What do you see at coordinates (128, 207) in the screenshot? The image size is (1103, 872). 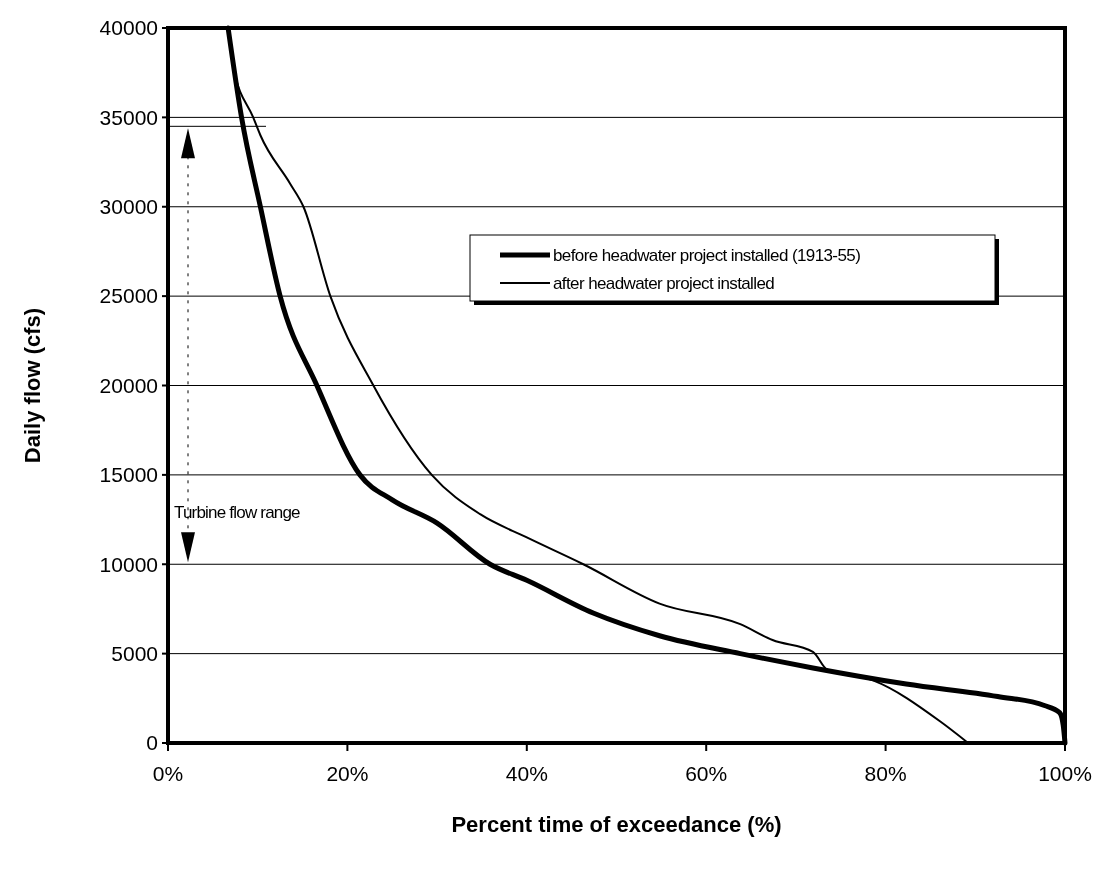 I see `y-tick-label: 30000` at bounding box center [128, 207].